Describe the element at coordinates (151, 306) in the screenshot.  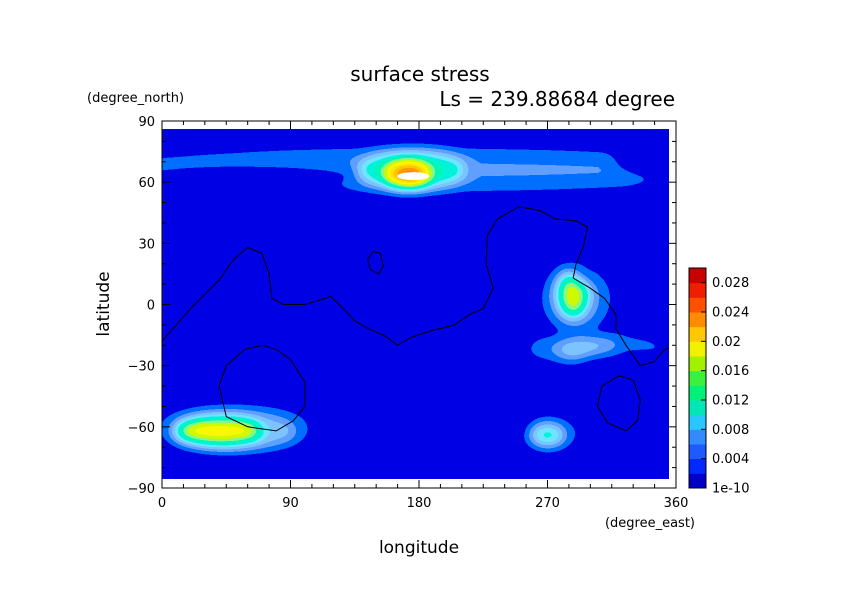
I see `y-tick-label: 0` at that location.